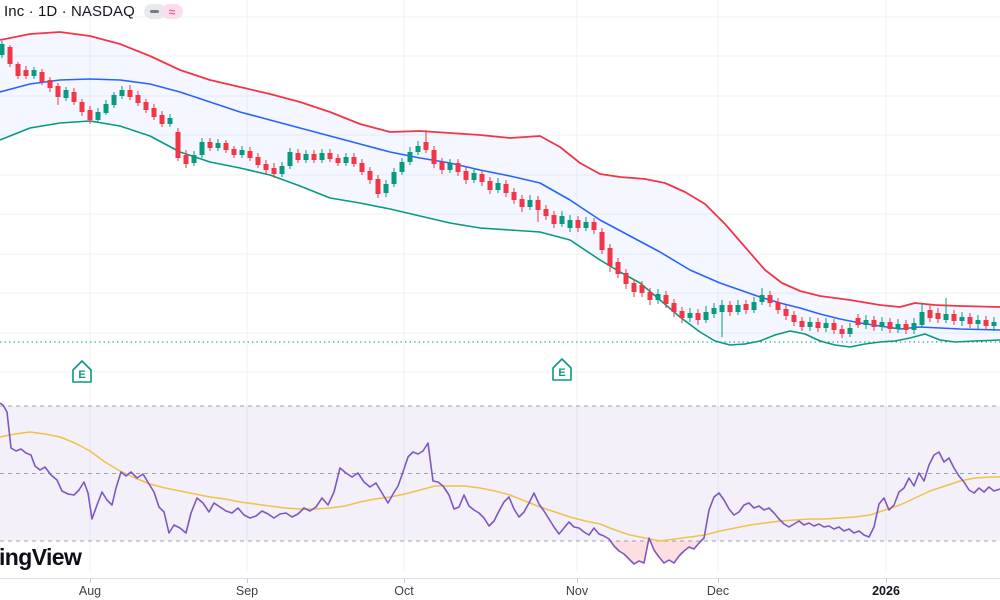 Image resolution: width=1000 pixels, height=600 pixels. What do you see at coordinates (41, 557) in the screenshot?
I see `tradingview-logo: ingView` at bounding box center [41, 557].